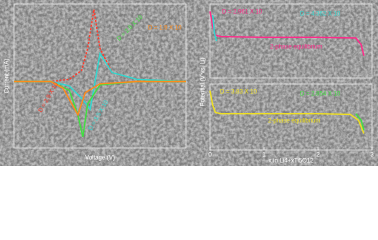  Describe the element at coordinates (165, 29) in the screenshot. I see `annotation: D = 1.9 X 10` at that location.